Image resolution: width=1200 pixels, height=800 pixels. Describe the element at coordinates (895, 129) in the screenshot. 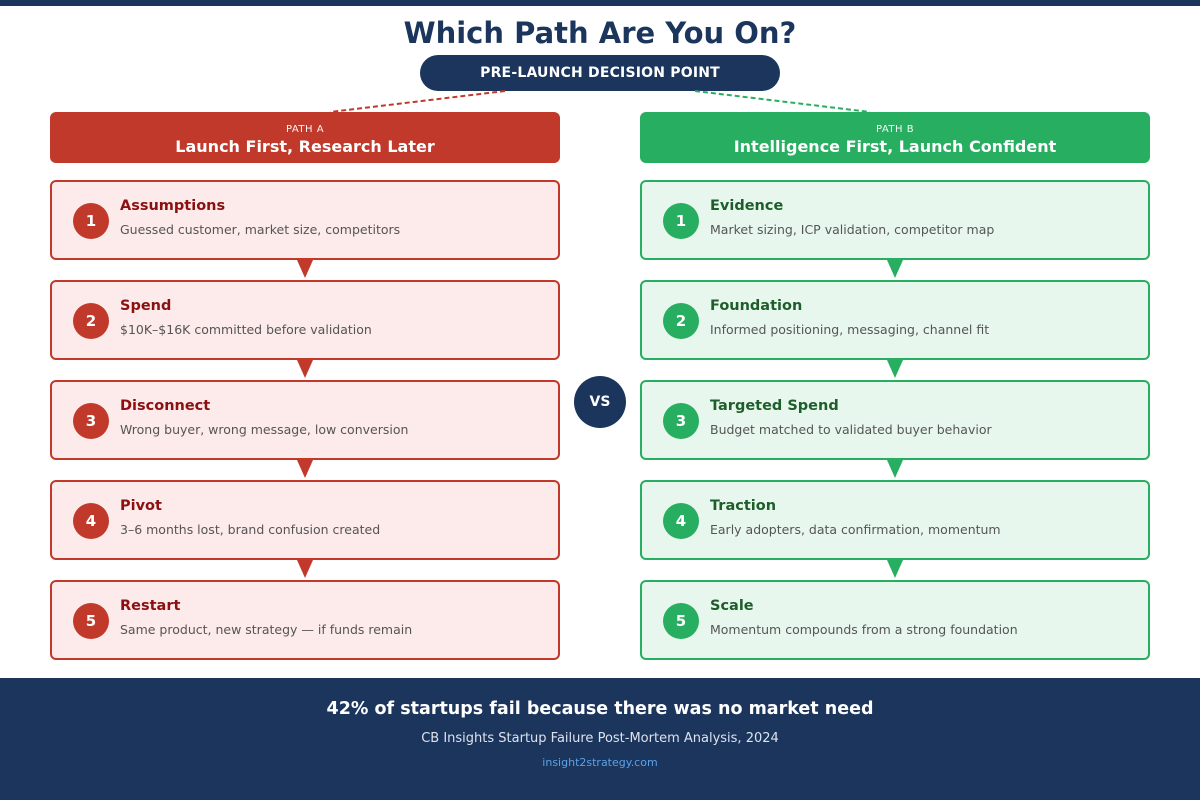

I see `path-b-kicker: PATH B` at that location.